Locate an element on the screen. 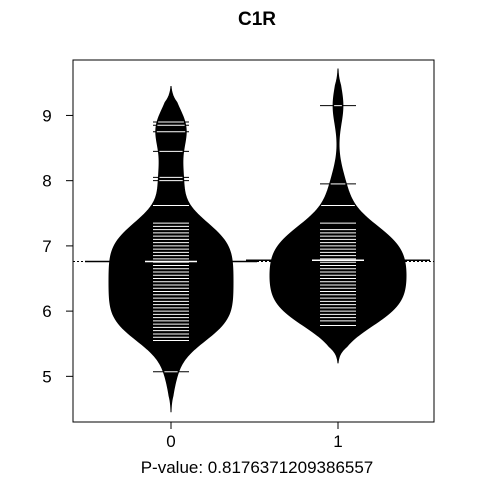 The width and height of the screenshot is (480, 480). y-tick-label-3: 8 is located at coordinates (46, 181).